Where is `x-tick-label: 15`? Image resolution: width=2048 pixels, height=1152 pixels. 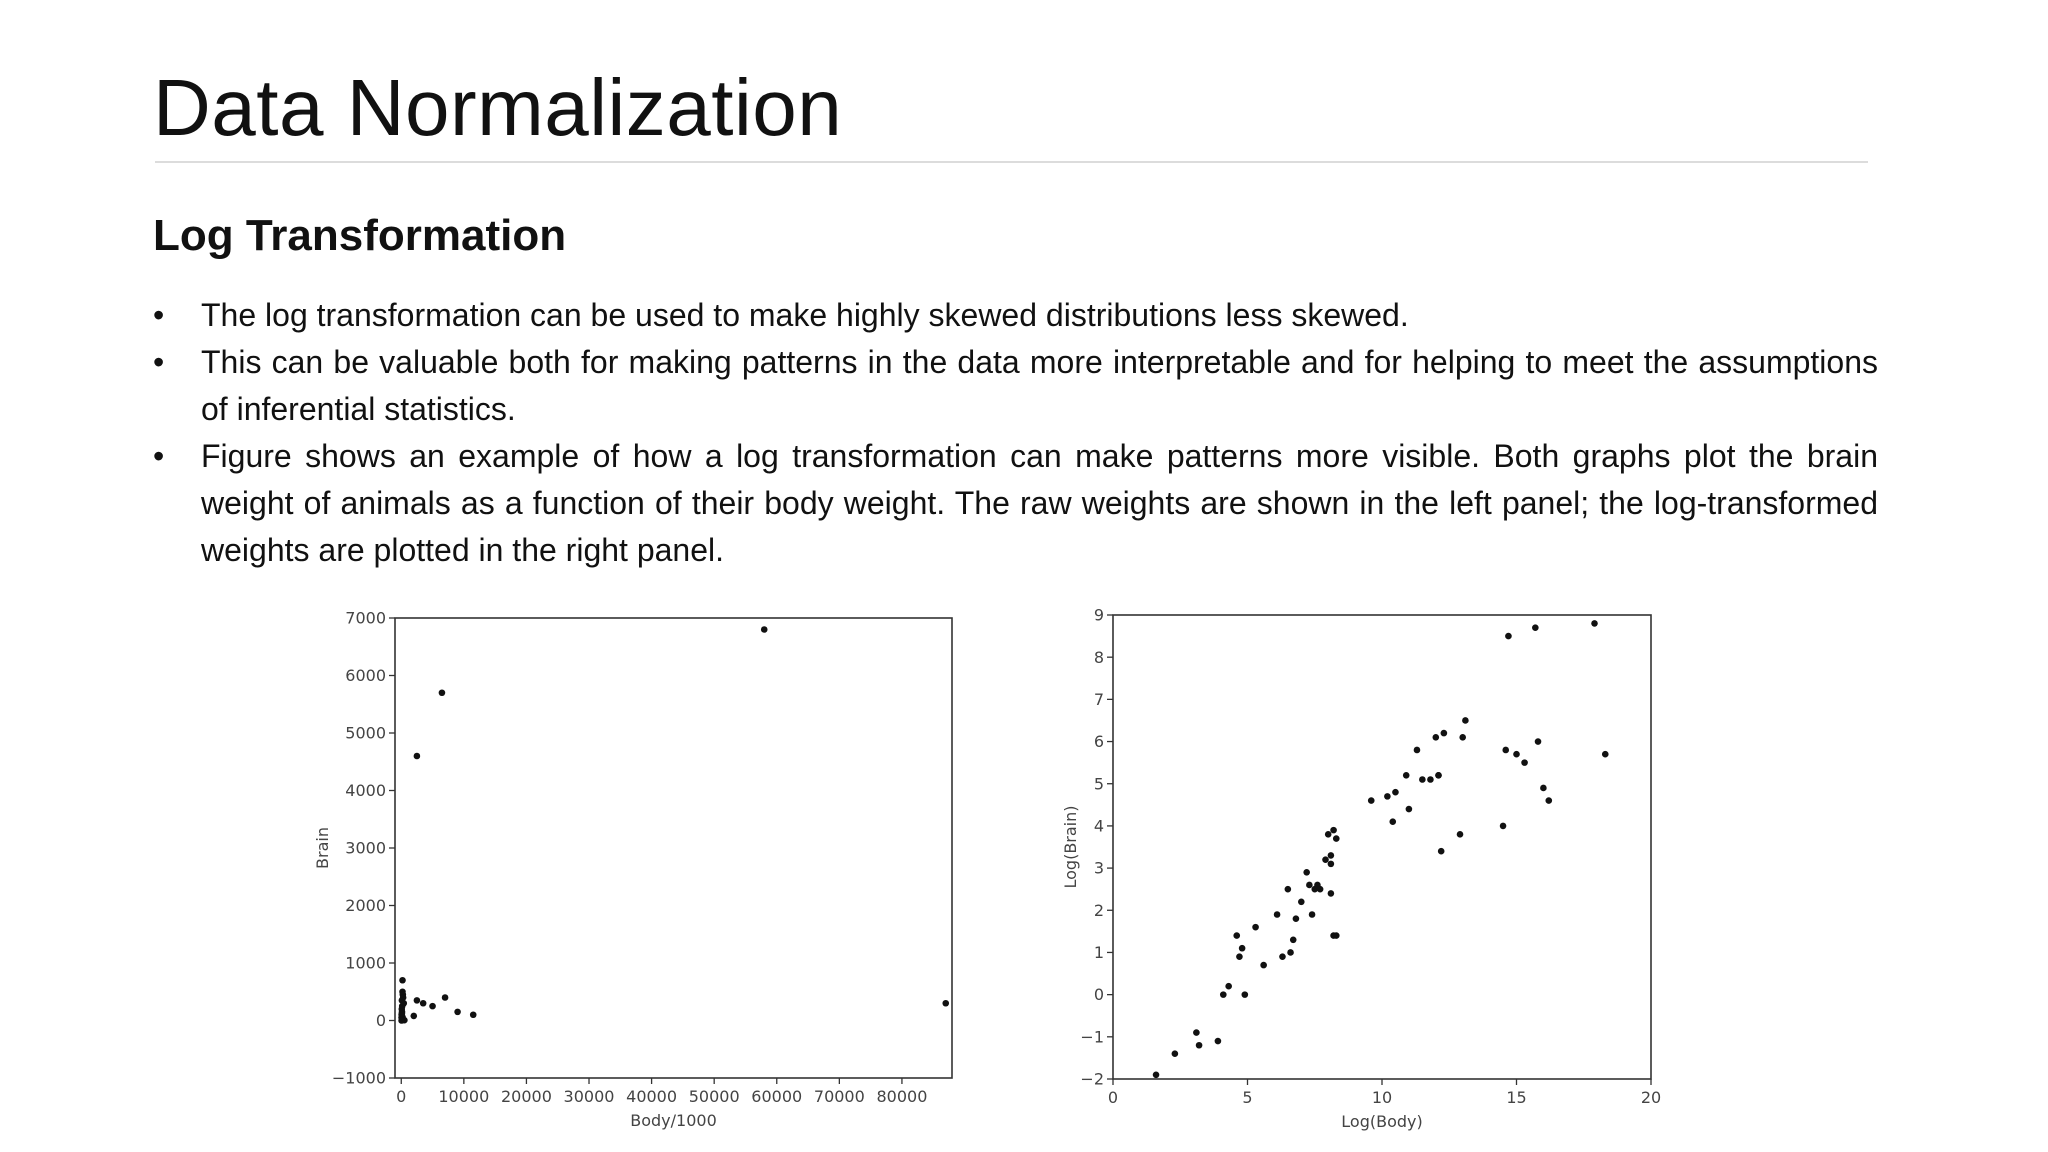
x-tick-label: 15 is located at coordinates (1516, 1097).